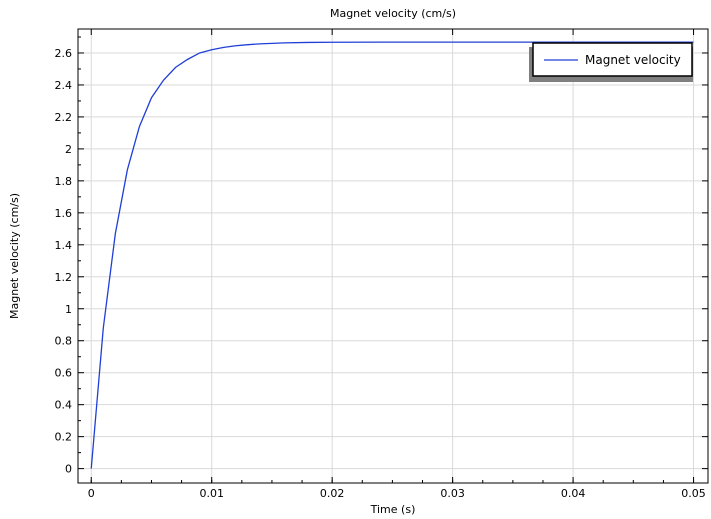 Image resolution: width=711 pixels, height=519 pixels. I want to click on y-axis-title: Magnet velocity (cm/s), so click(14, 256).